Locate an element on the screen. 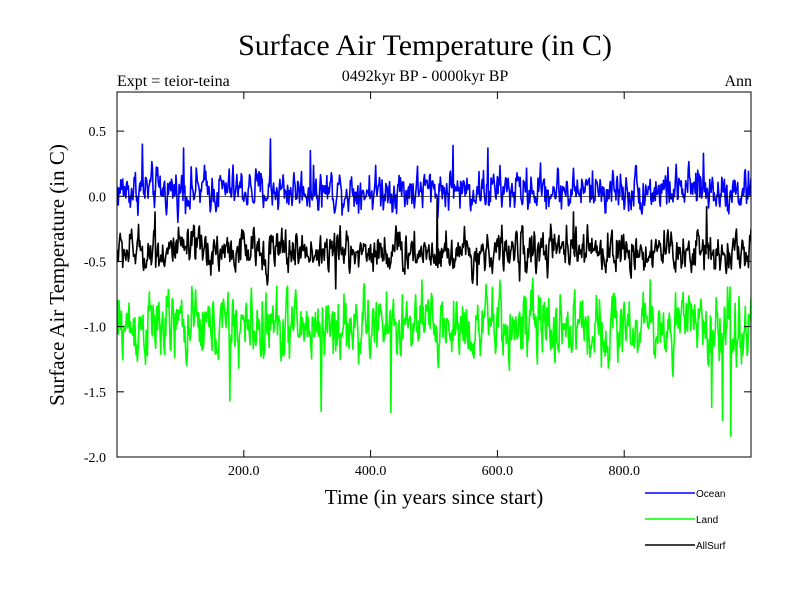 This screenshot has height=600, width=800. legend-label-allsurf: AllSurf is located at coordinates (711, 546).